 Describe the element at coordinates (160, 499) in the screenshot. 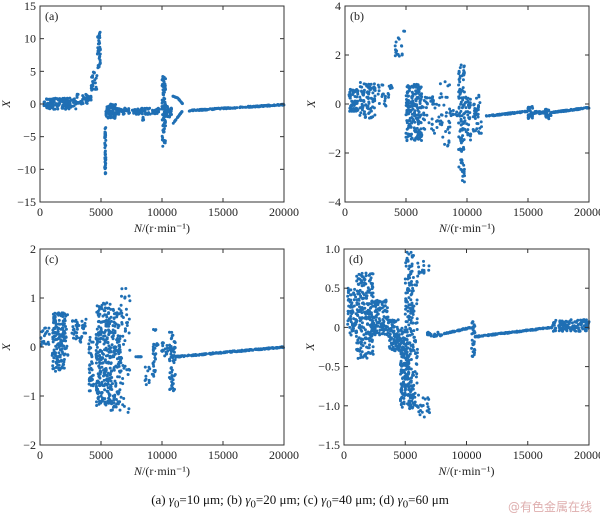

I see `caption-a: (a)` at that location.